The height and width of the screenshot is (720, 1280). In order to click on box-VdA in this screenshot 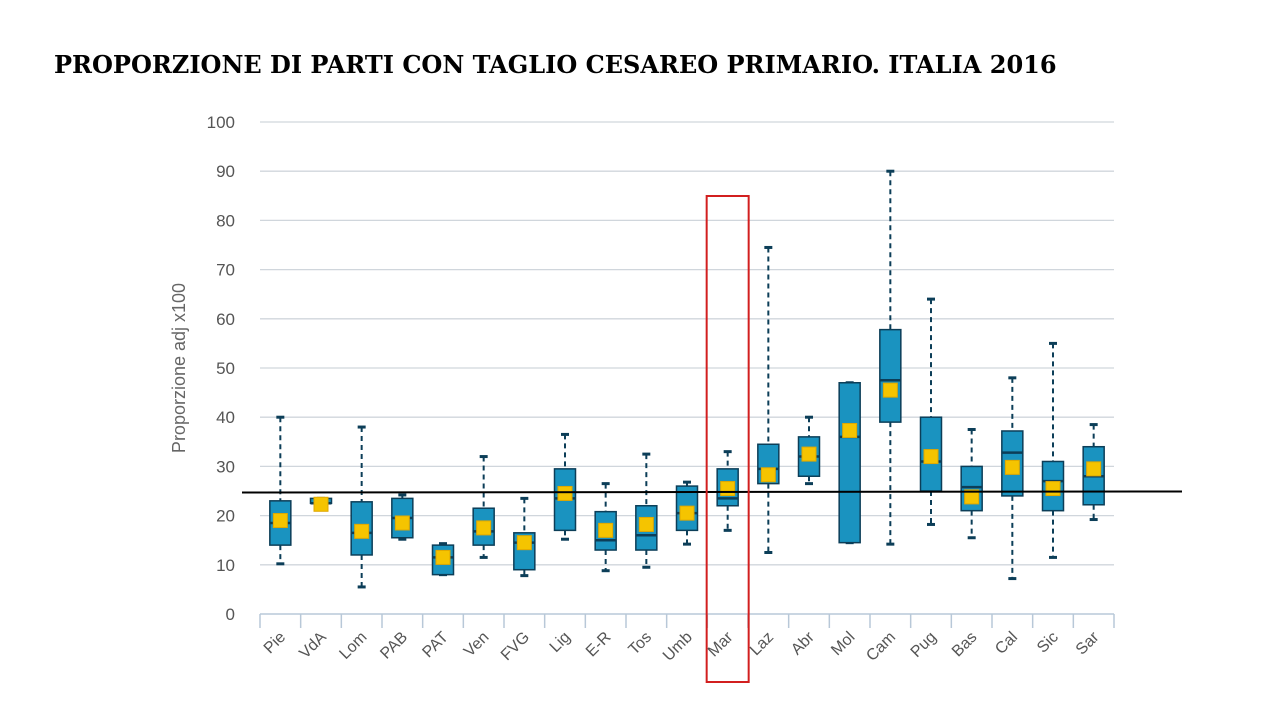, I will do `click(321, 504)`.